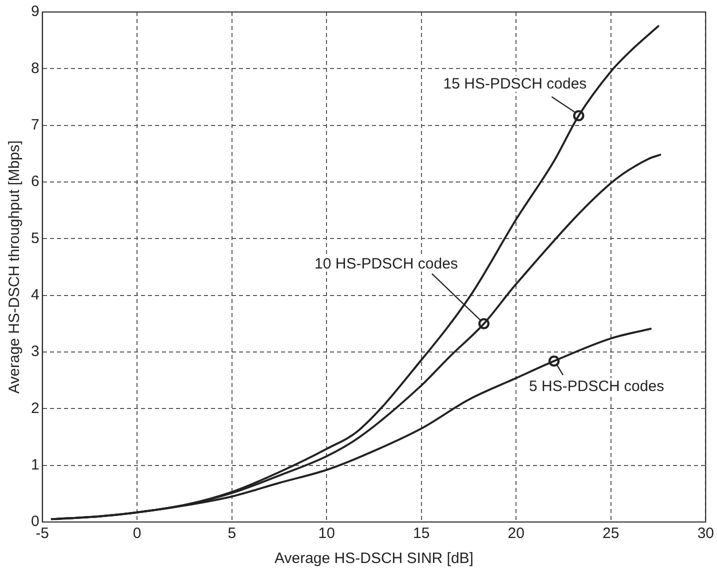 The width and height of the screenshot is (717, 572). I want to click on x-tick-label: 0, so click(137, 533).